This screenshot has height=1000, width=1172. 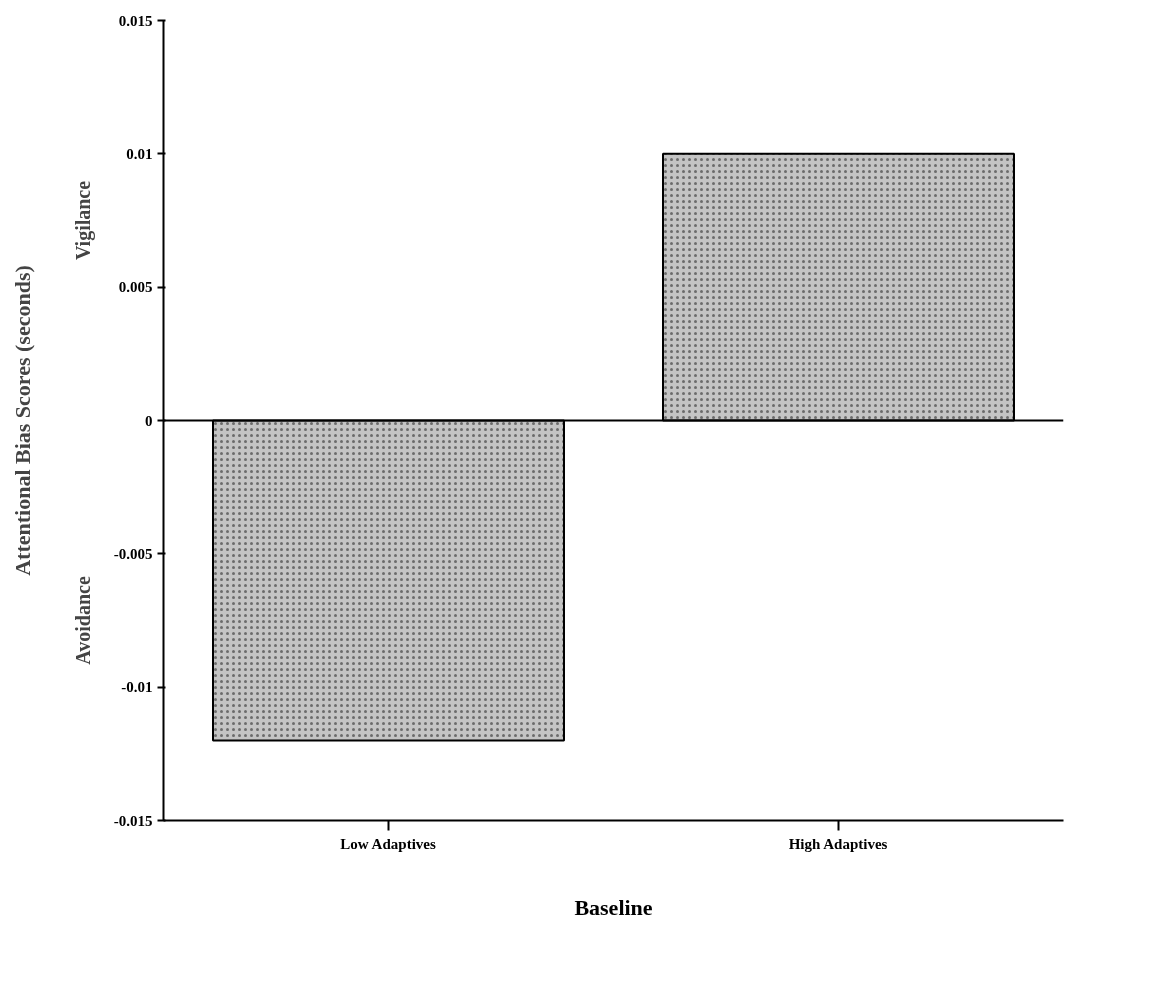 I want to click on y-tick-label: 0.01, so click(x=139, y=153).